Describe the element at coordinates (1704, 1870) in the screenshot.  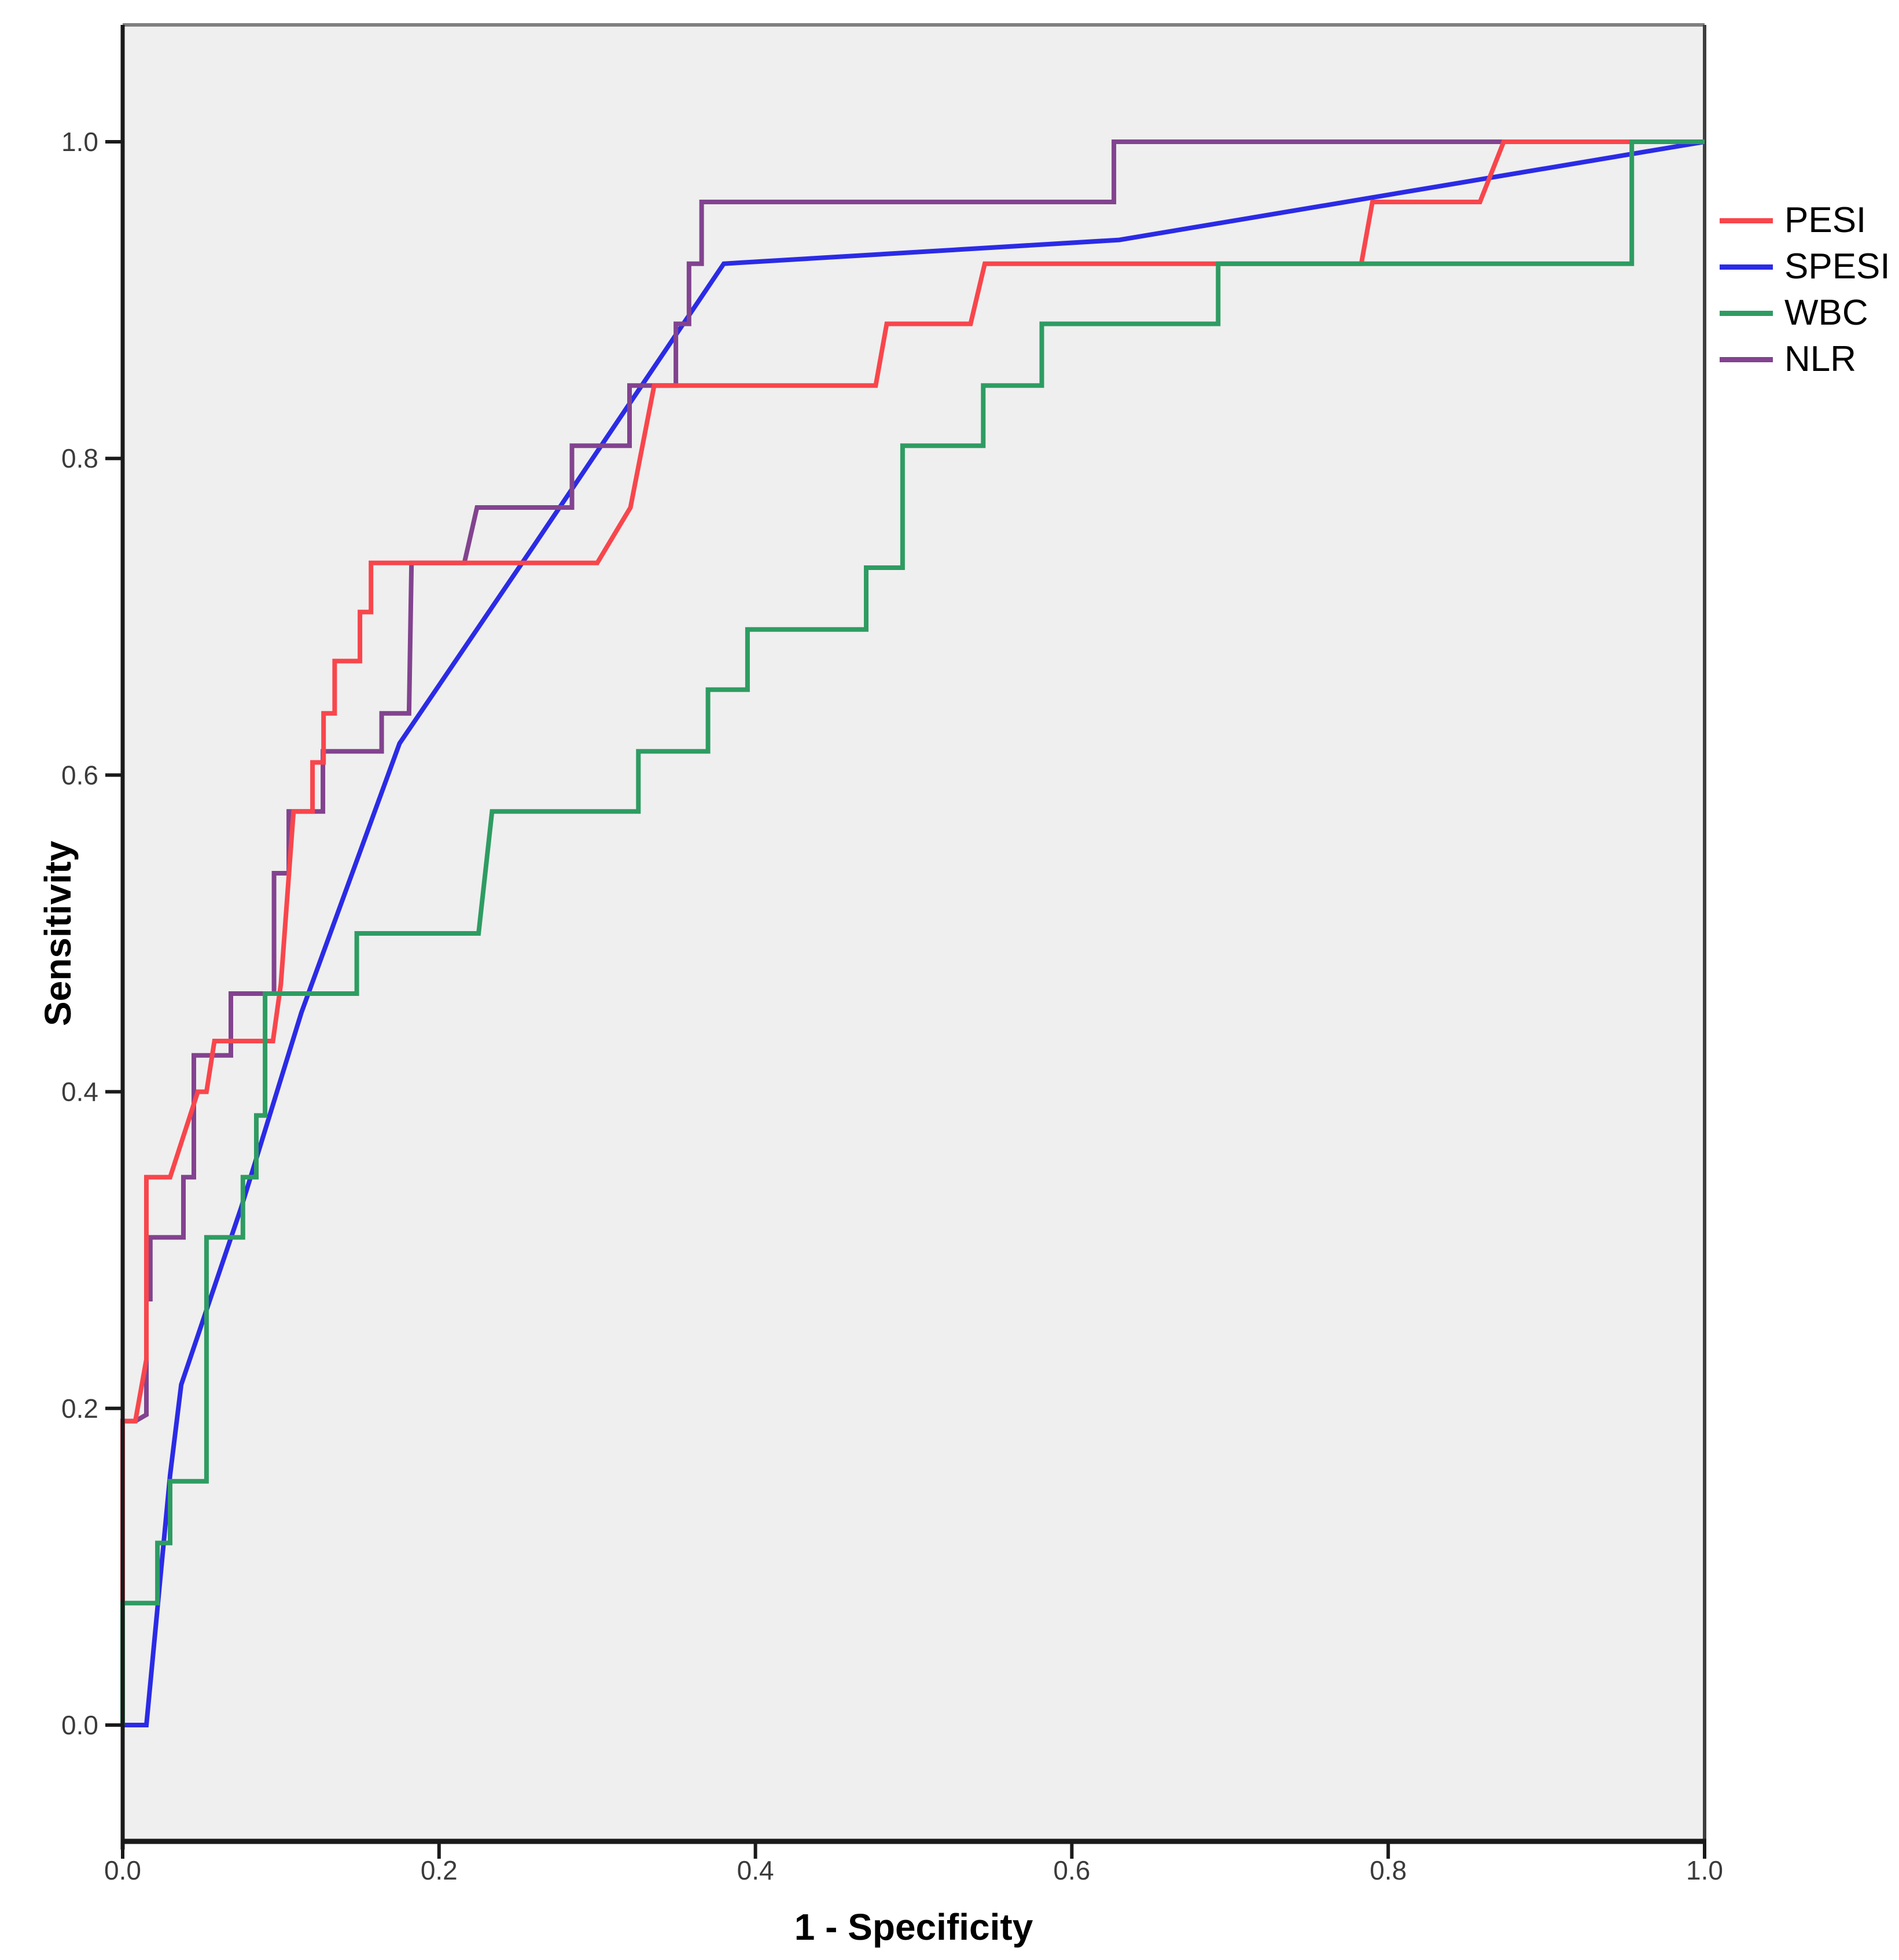
I see `x-tick-label: 1.0` at that location.